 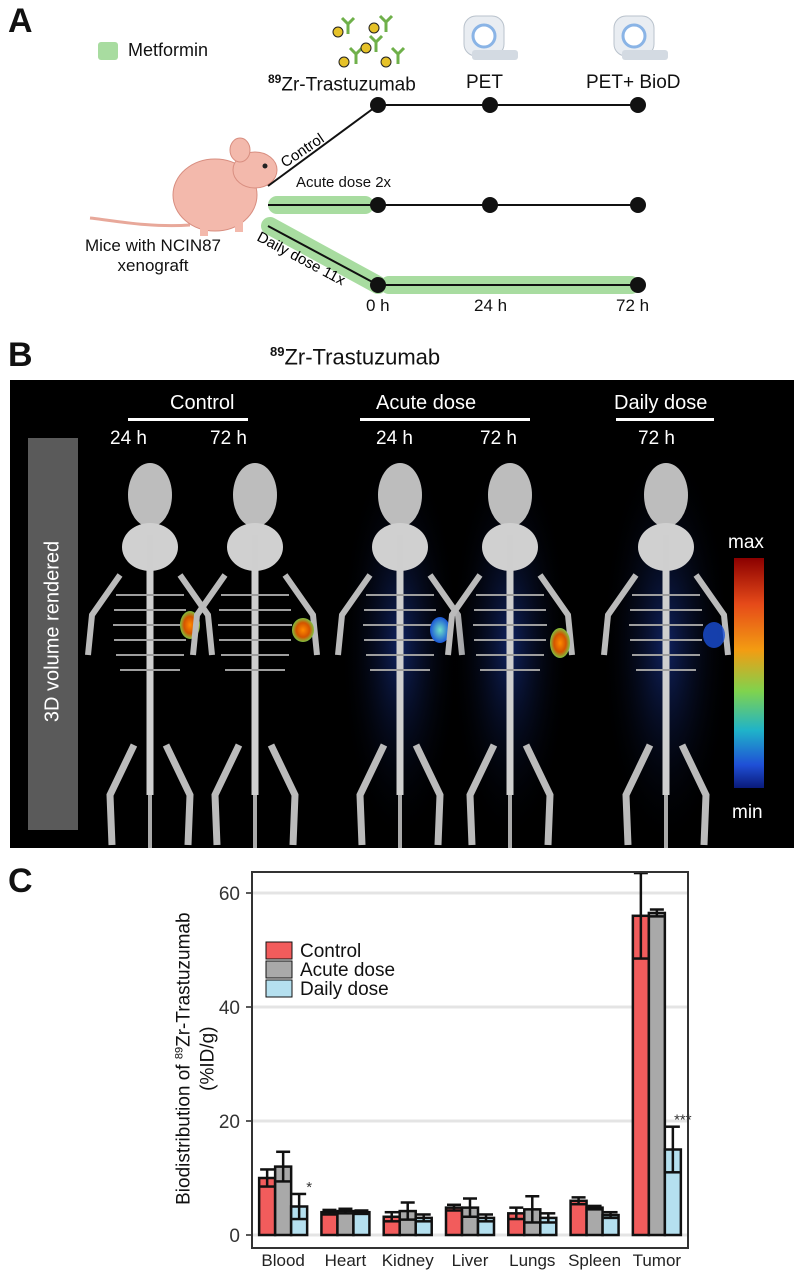 What do you see at coordinates (508, 195) in the screenshot?
I see `timepoint-dots` at bounding box center [508, 195].